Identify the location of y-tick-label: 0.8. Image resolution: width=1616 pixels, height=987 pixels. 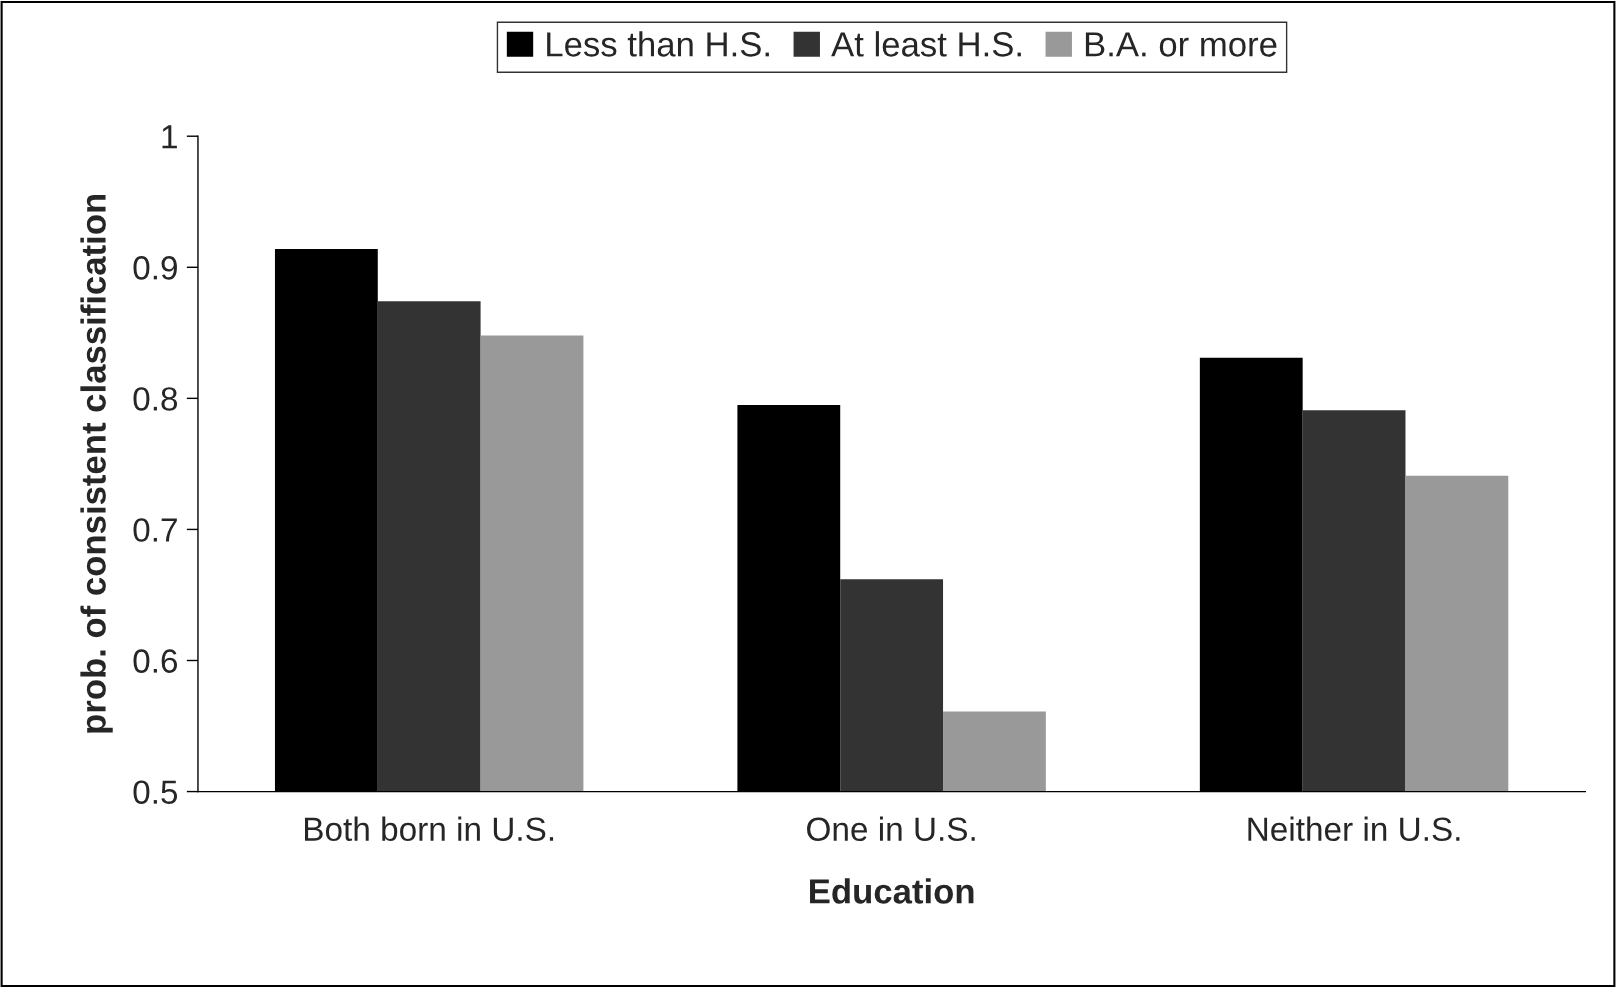
(155, 399).